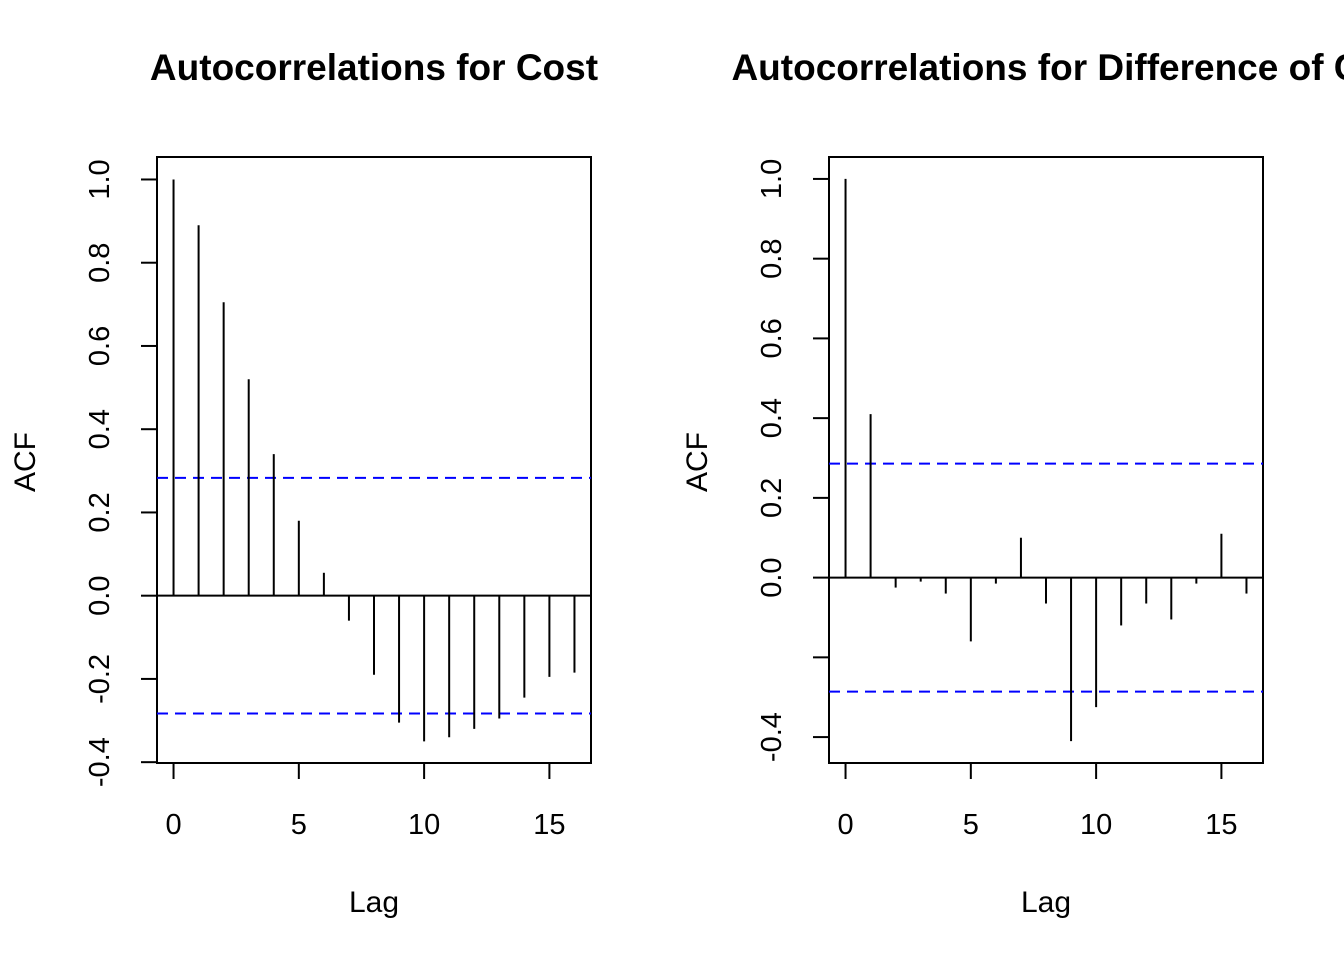 The image size is (1344, 960). Describe the element at coordinates (1037, 67) in the screenshot. I see `chart-title: Autocorrelations for Difference of C` at that location.